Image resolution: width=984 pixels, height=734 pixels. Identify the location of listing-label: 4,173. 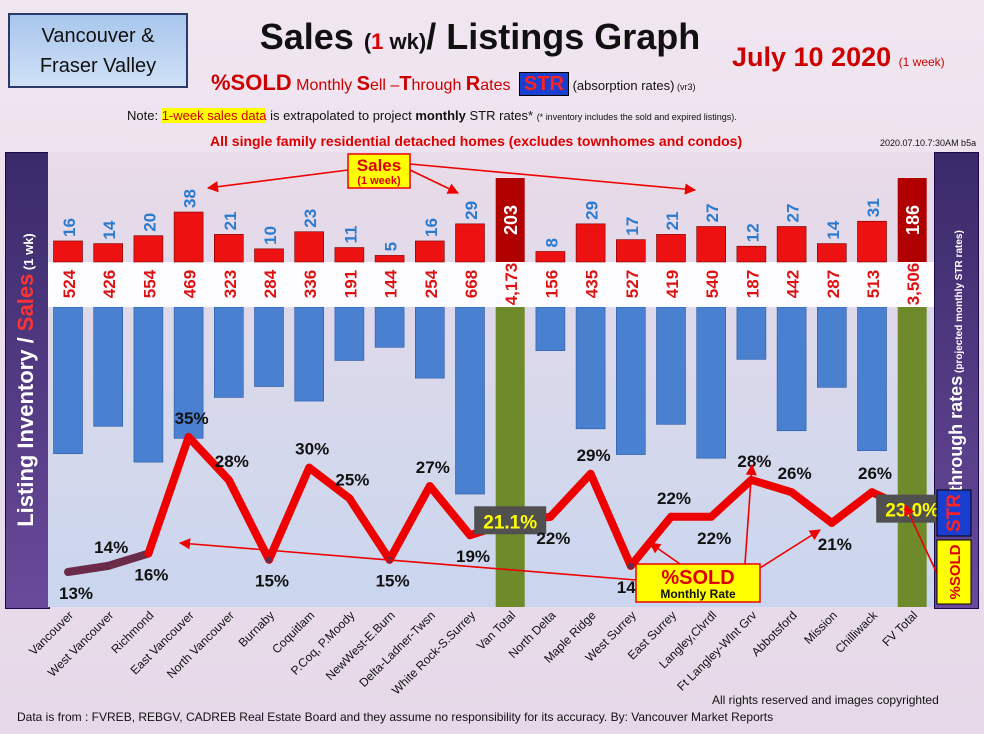
(511, 284).